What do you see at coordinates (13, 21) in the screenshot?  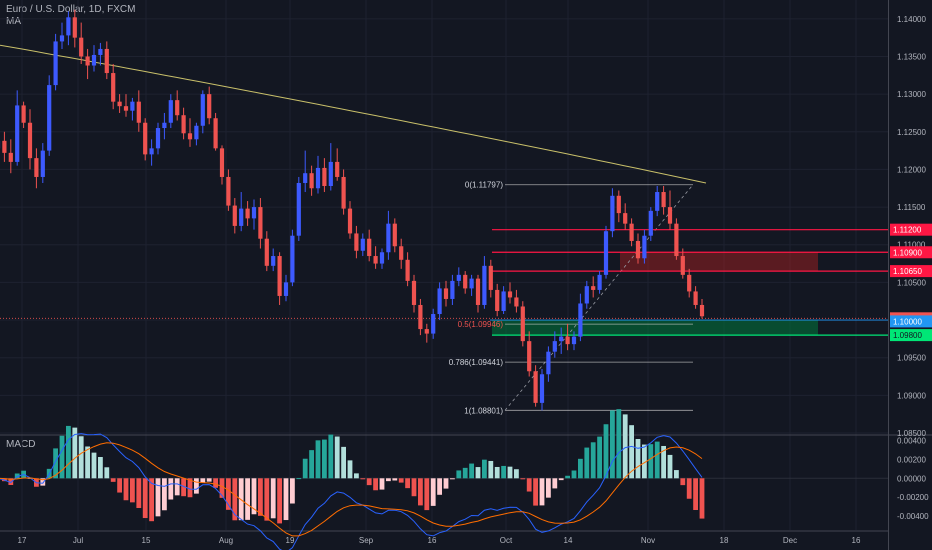 I see `ma-indicator-label: MA` at bounding box center [13, 21].